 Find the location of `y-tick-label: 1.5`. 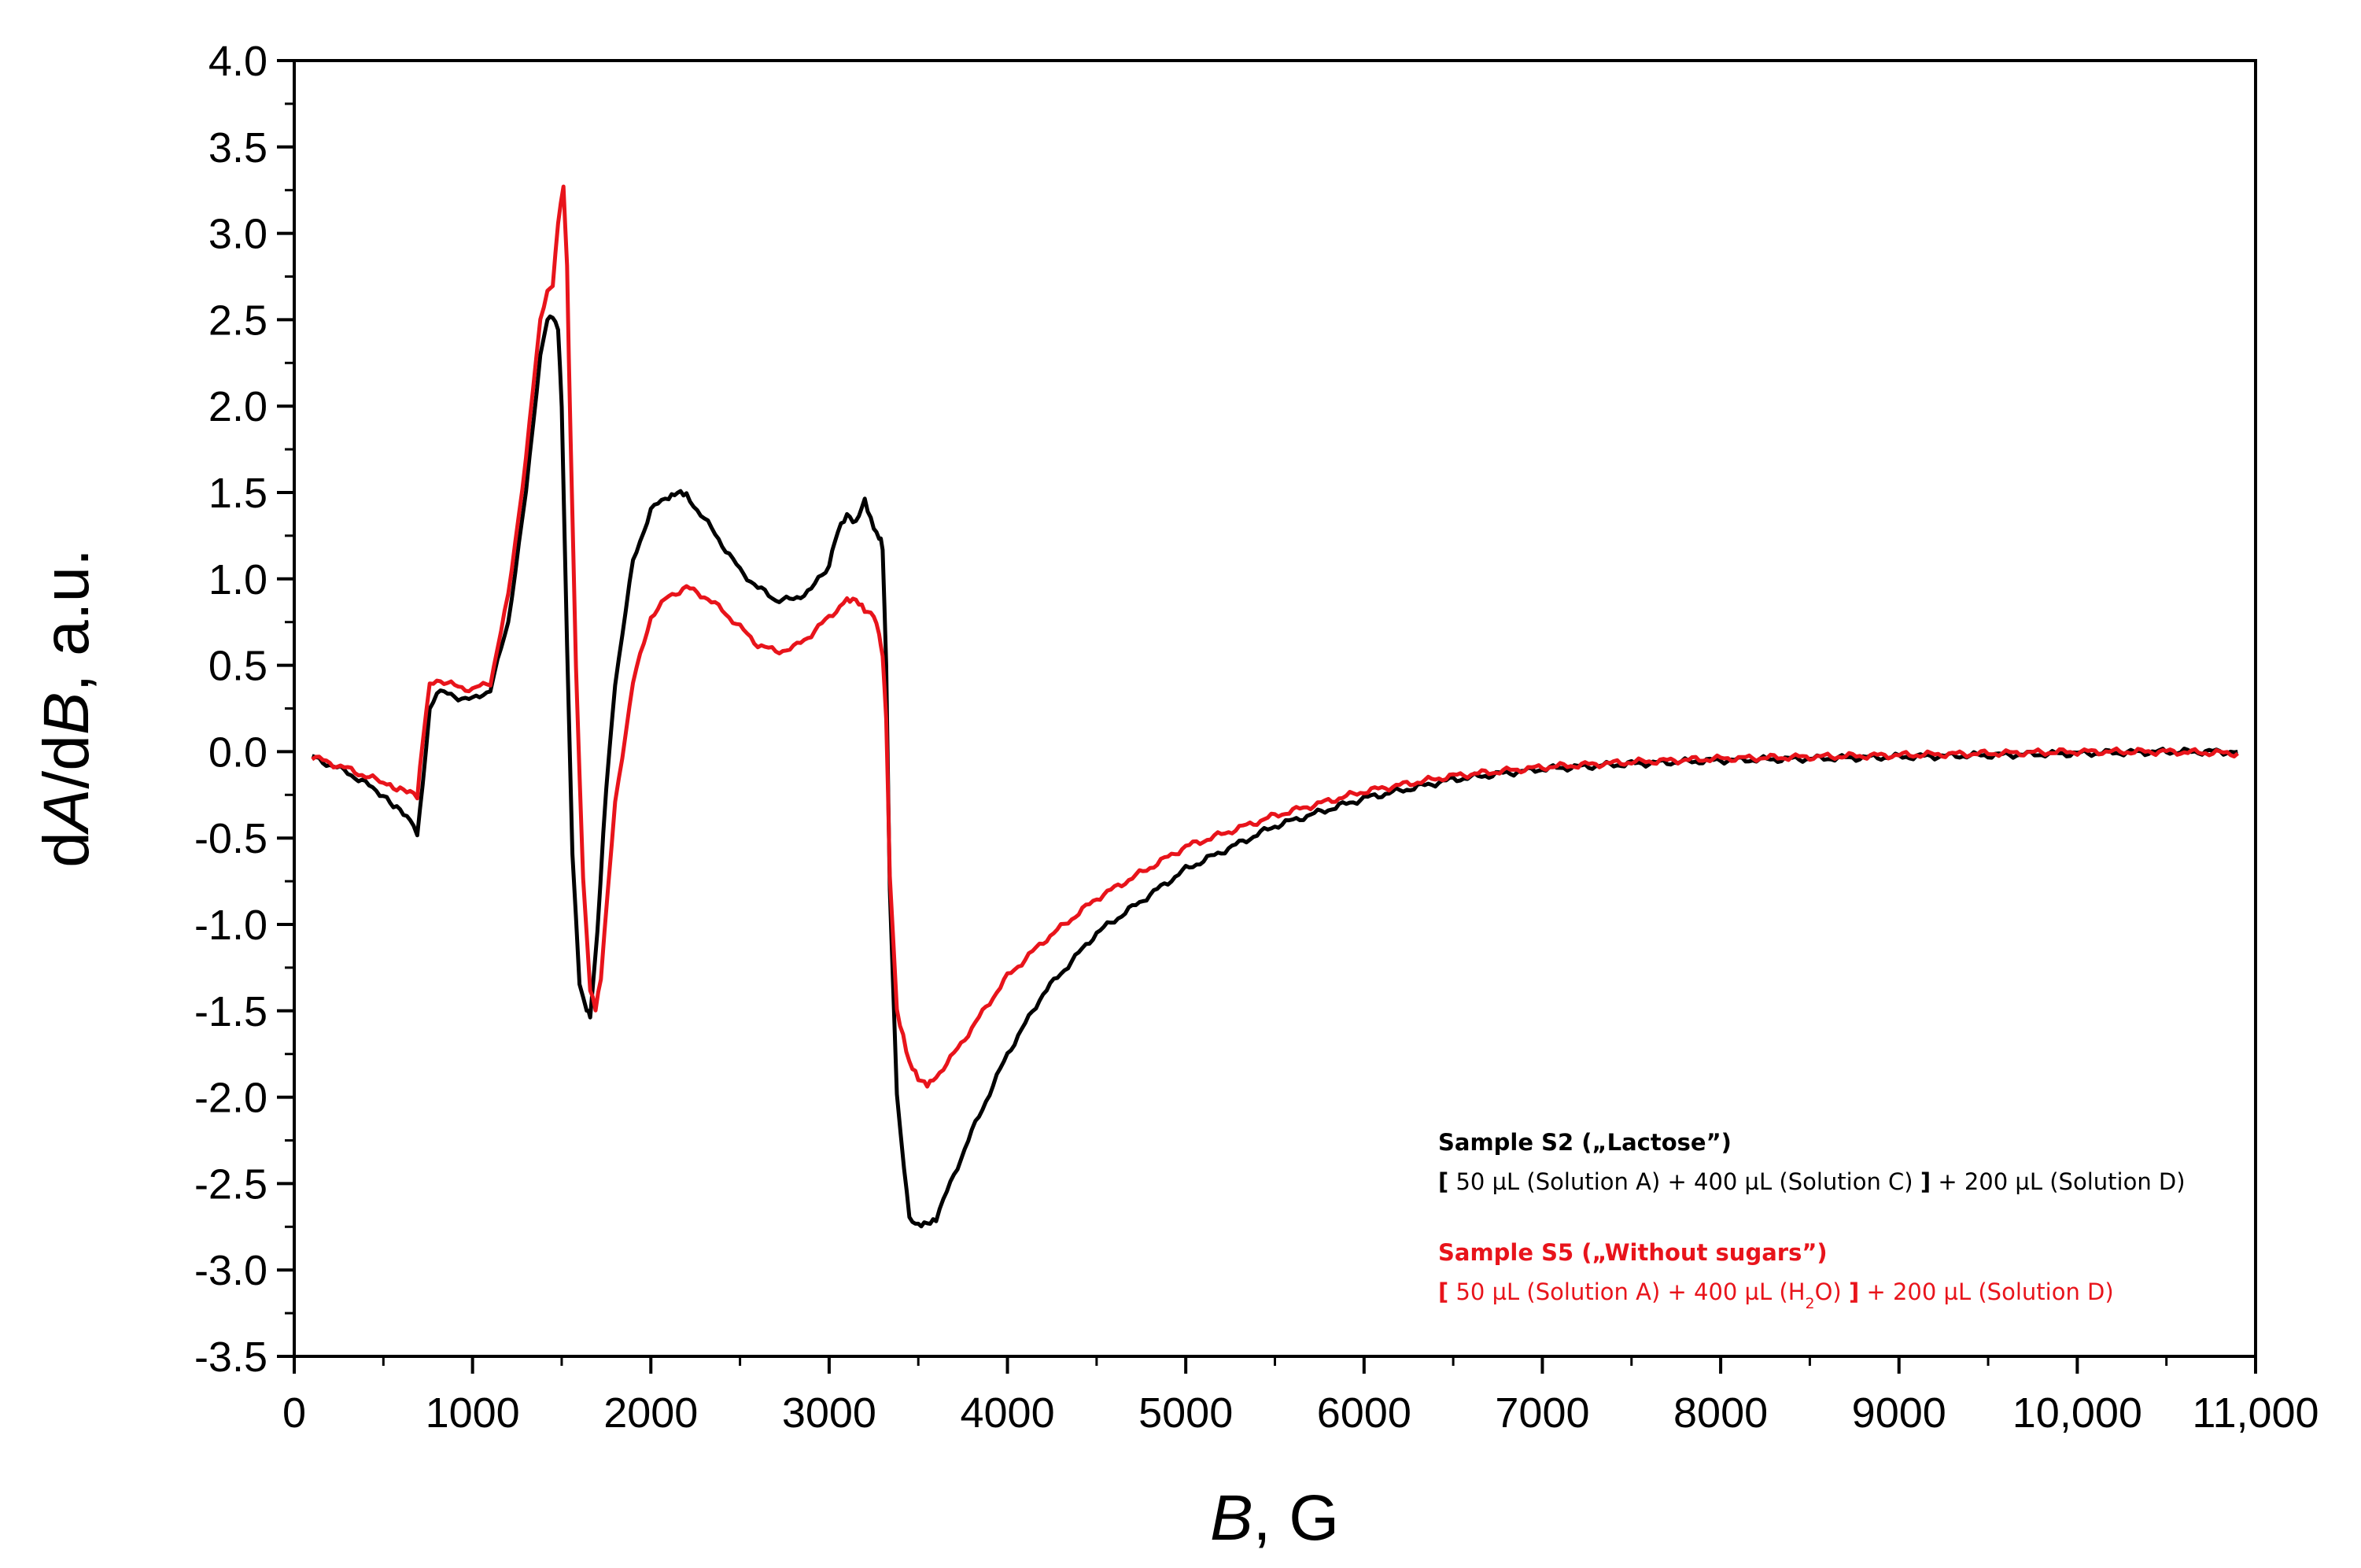

y-tick-label: 1.5 is located at coordinates (237, 494).